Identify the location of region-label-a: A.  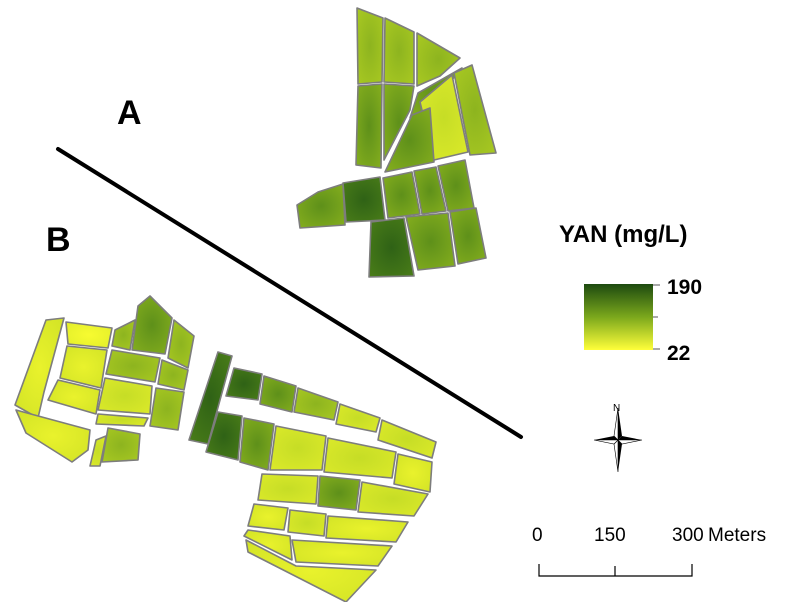
(129, 113).